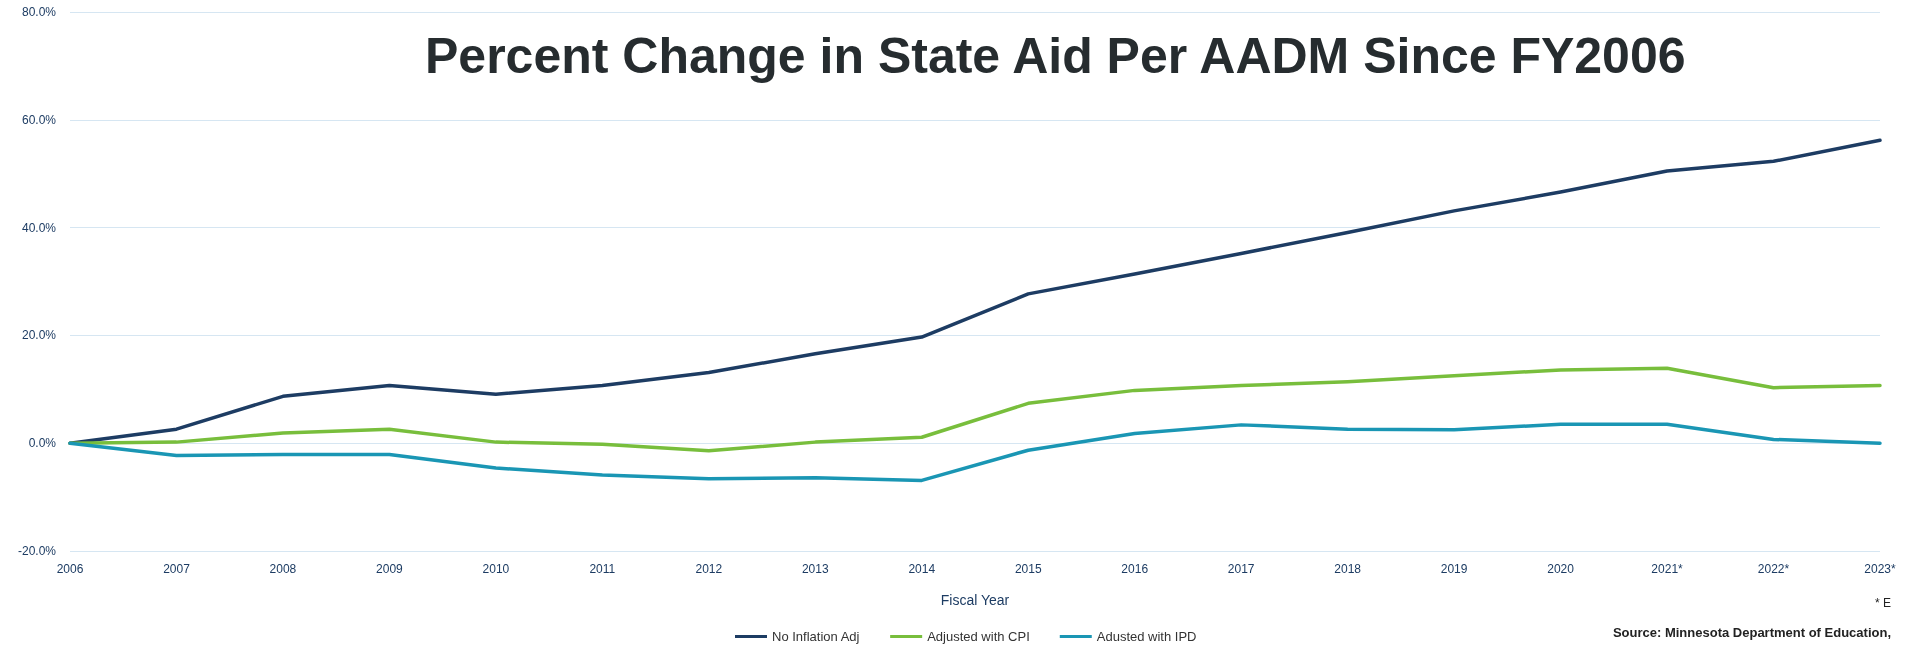 The image size is (1913, 656). What do you see at coordinates (39, 119) in the screenshot?
I see `y-tick-label: 60.0%` at bounding box center [39, 119].